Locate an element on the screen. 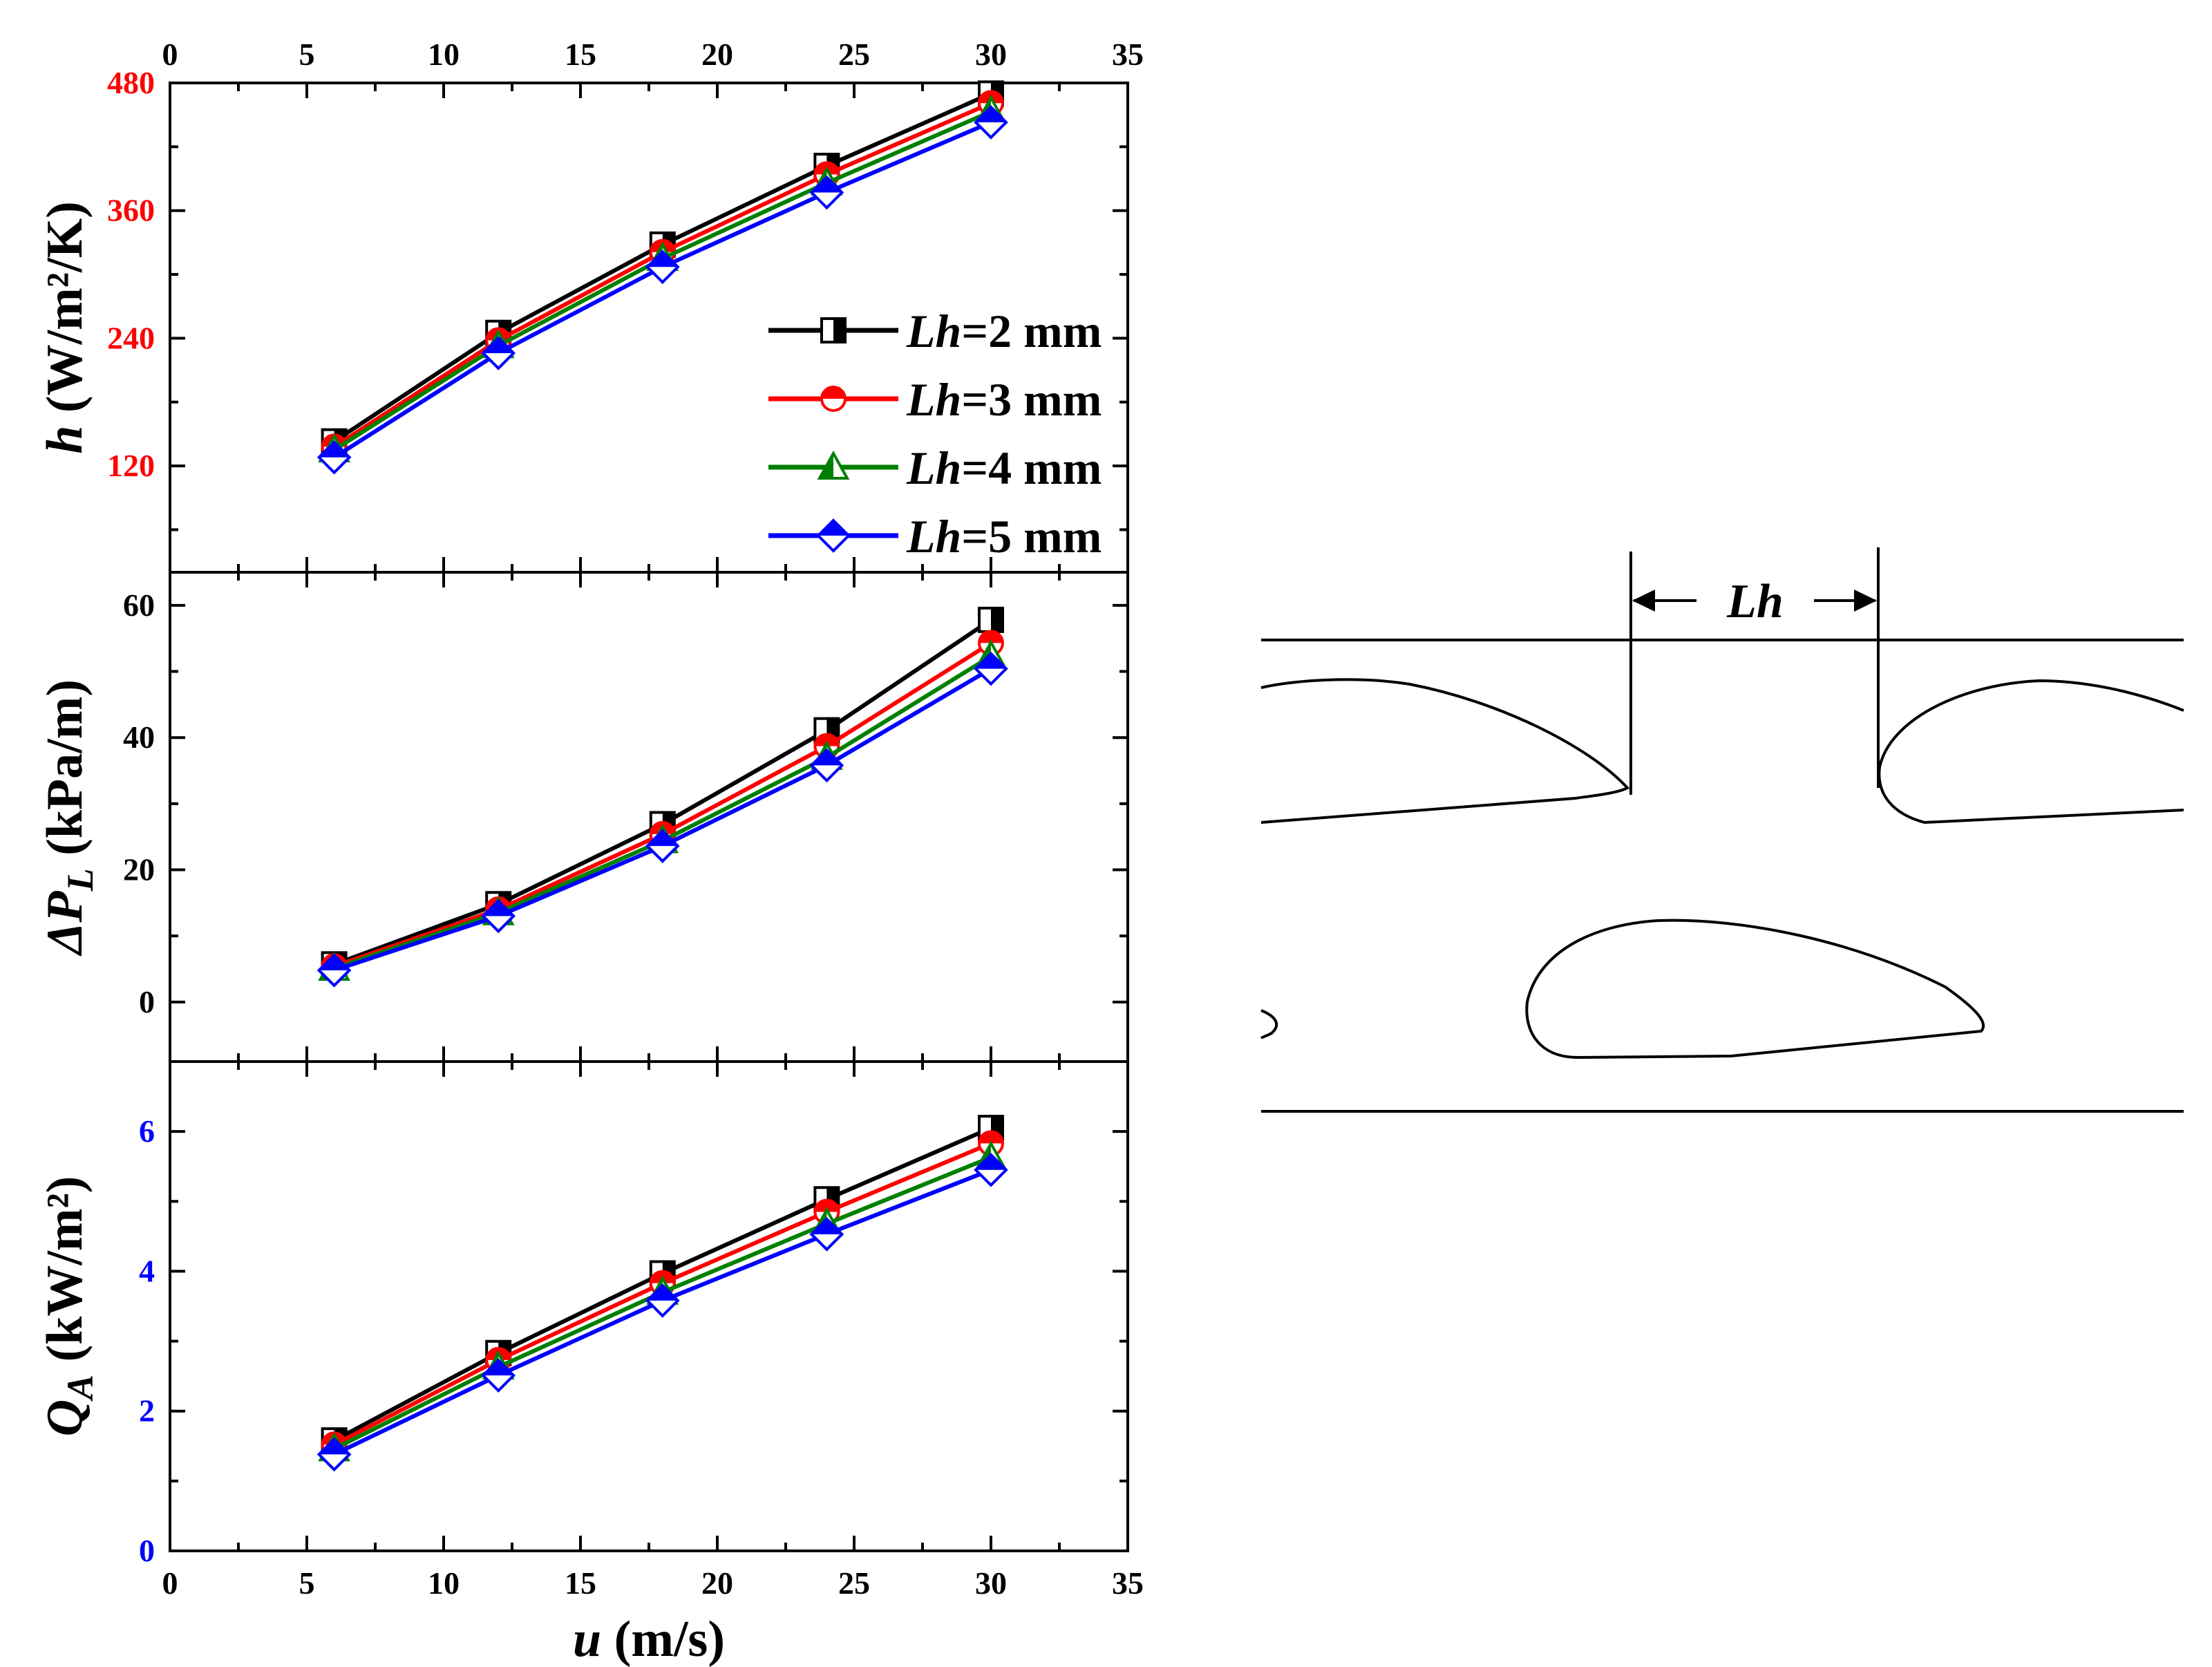  series-Lh5-top is located at coordinates (662, 290).